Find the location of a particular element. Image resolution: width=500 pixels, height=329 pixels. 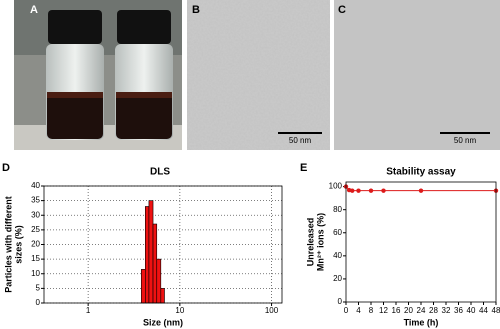

y-tick-label: 100 is located at coordinates (336, 186).